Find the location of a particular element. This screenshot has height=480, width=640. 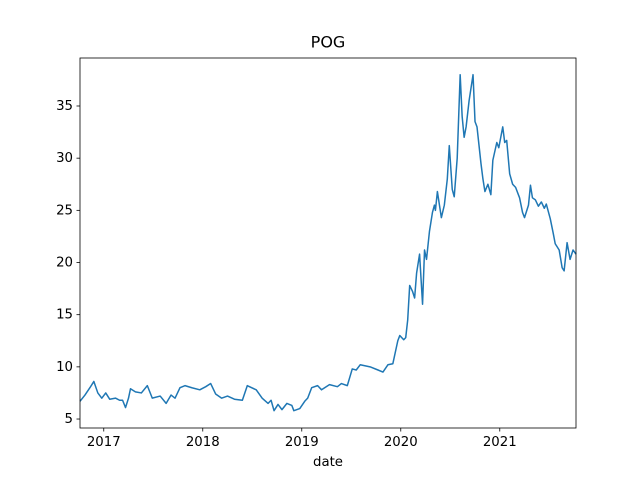

x-tick-label: 2018 is located at coordinates (203, 442).